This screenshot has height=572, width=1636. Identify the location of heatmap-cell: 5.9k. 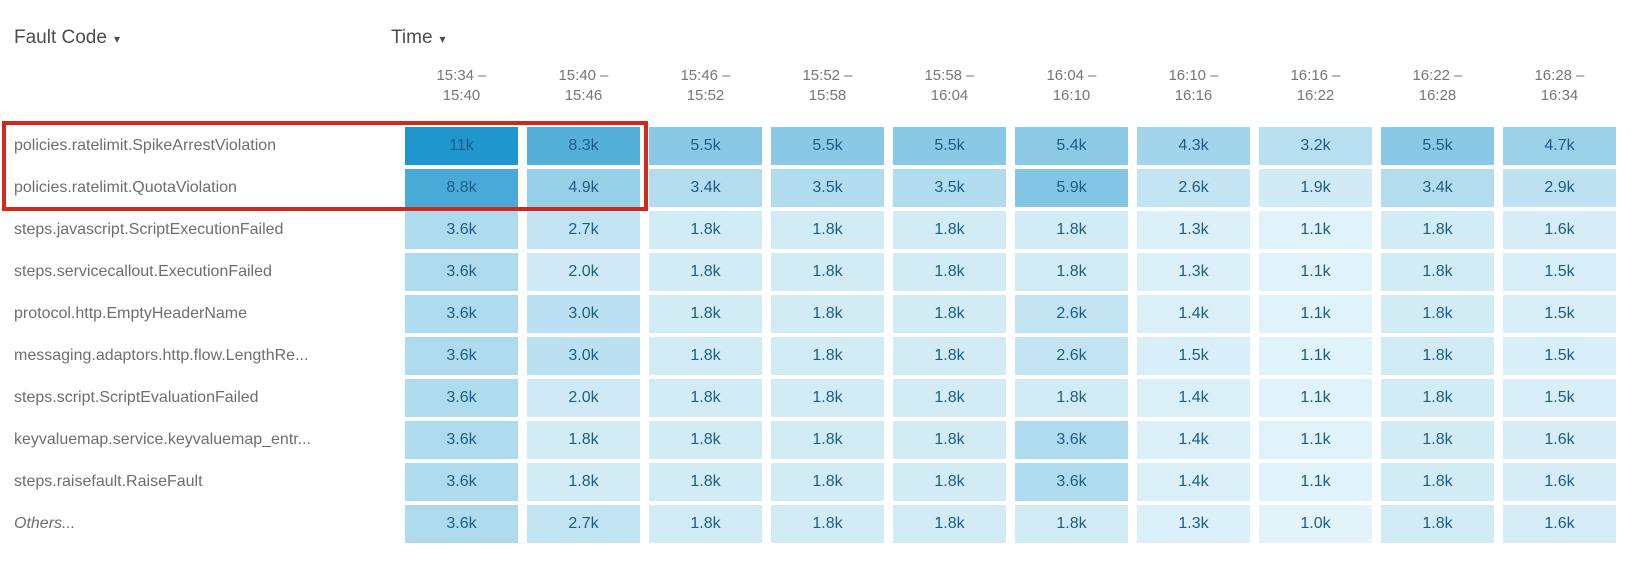
(1071, 188).